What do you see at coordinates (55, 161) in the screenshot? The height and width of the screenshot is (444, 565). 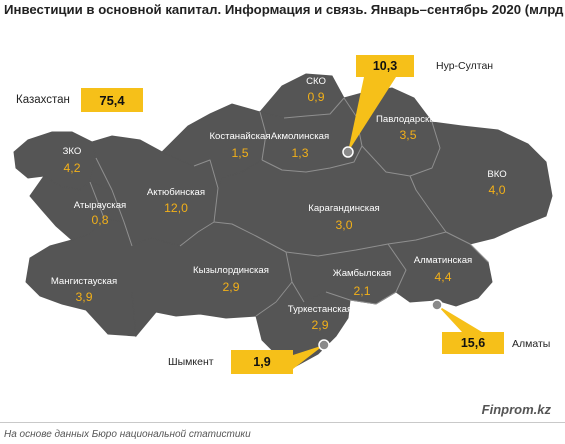 I see `region-zko` at bounding box center [55, 161].